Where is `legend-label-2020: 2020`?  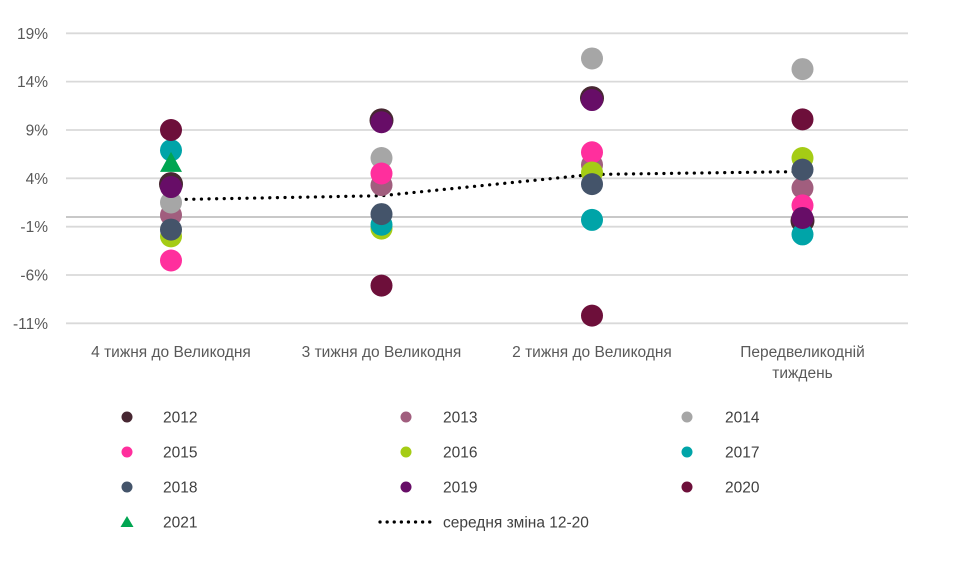 legend-label-2020: 2020 is located at coordinates (742, 488).